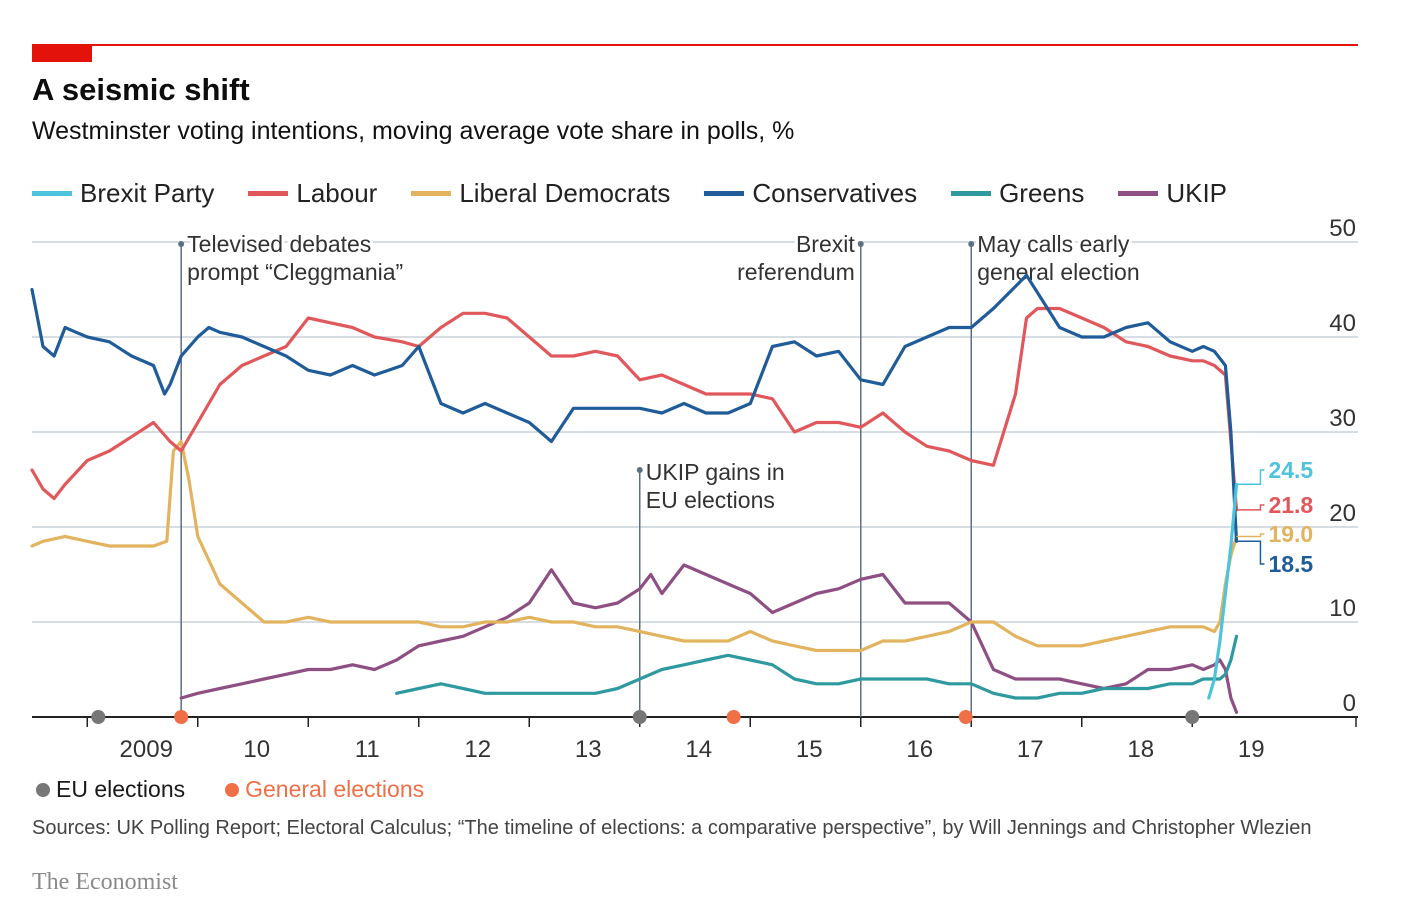  Describe the element at coordinates (809, 749) in the screenshot. I see `x-tick-label: 15` at that location.